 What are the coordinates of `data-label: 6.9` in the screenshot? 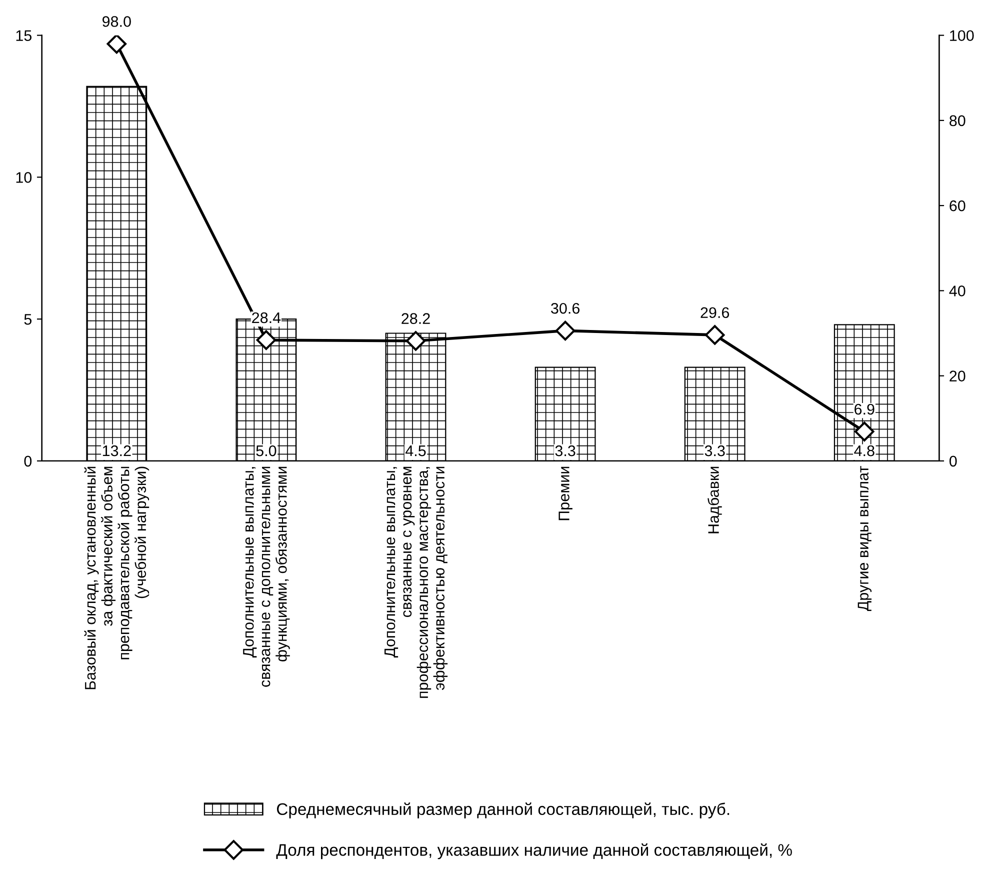 It's located at (864, 409).